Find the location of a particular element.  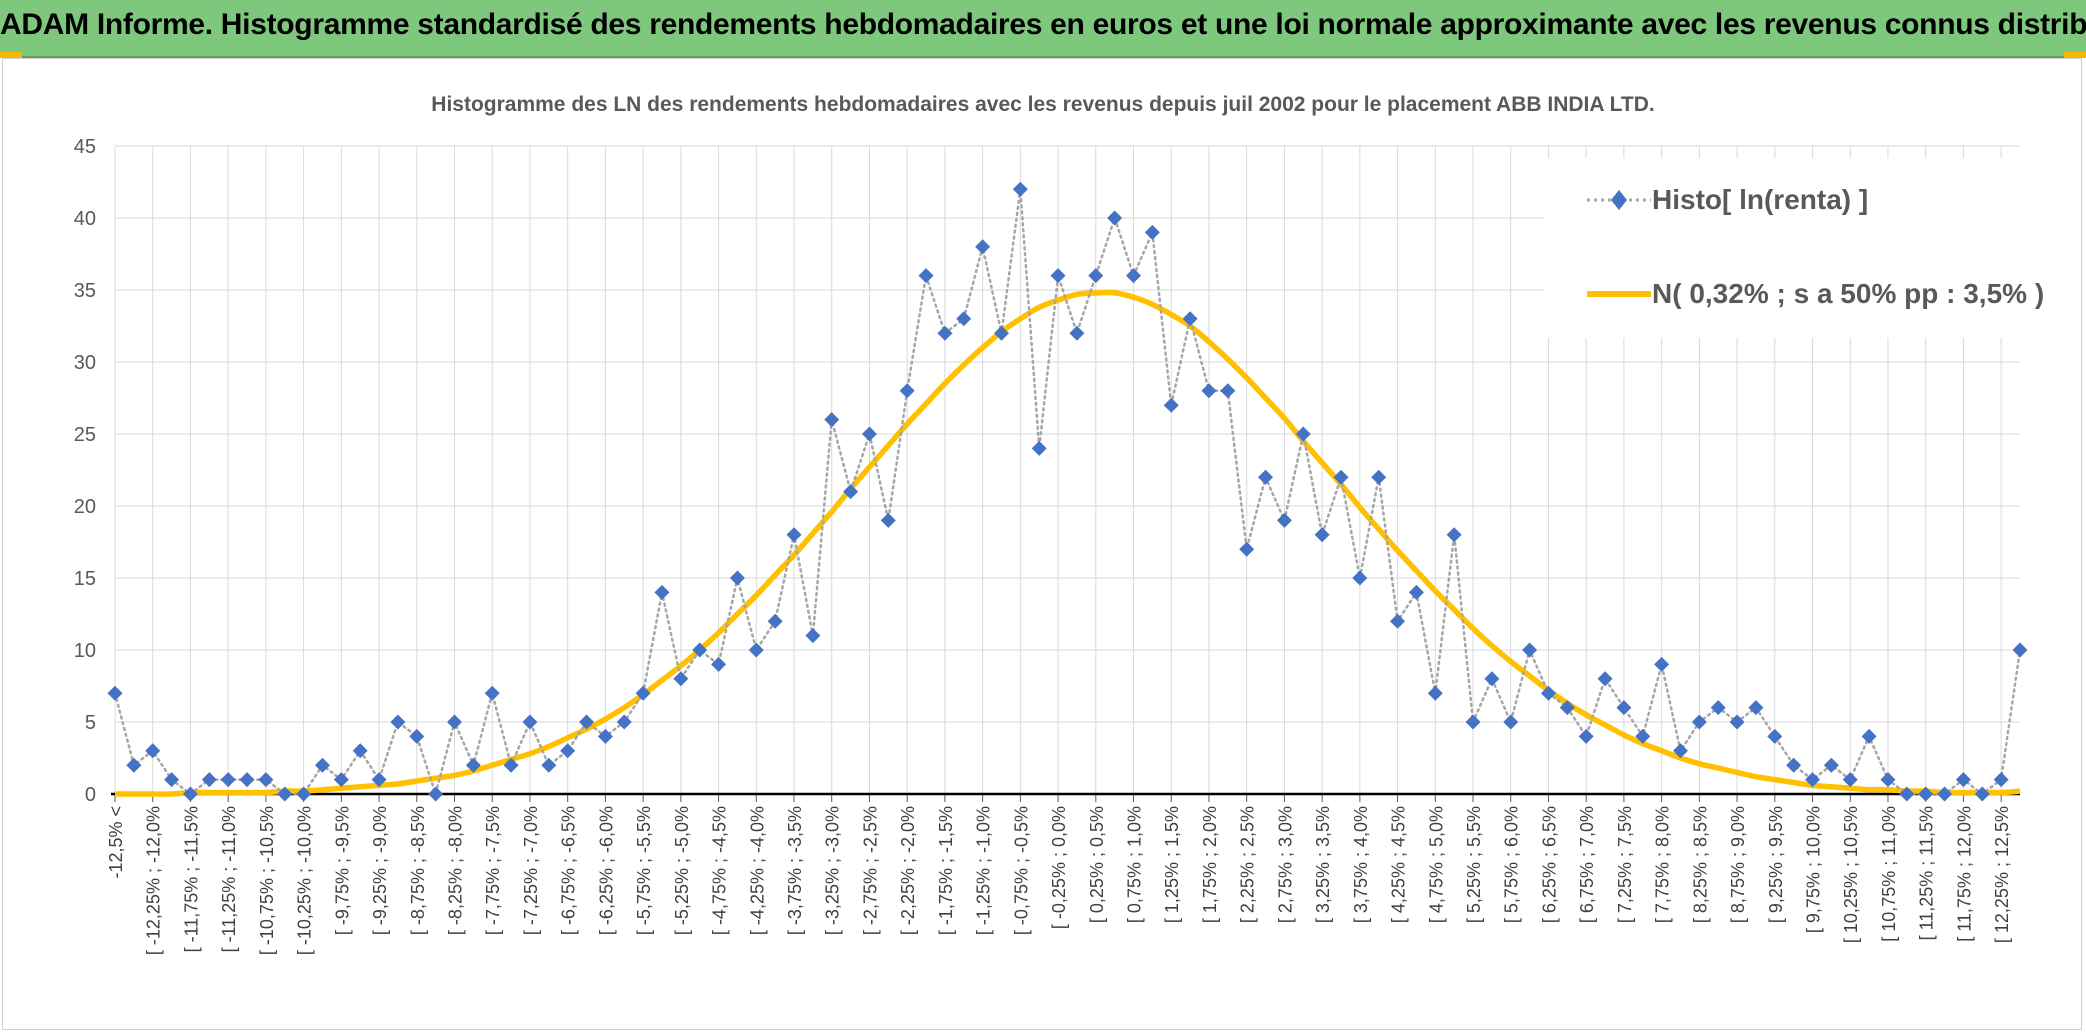

y-axis-ticks: 0 5 10 15 20 25 30 35 40 45 is located at coordinates (85, 471).